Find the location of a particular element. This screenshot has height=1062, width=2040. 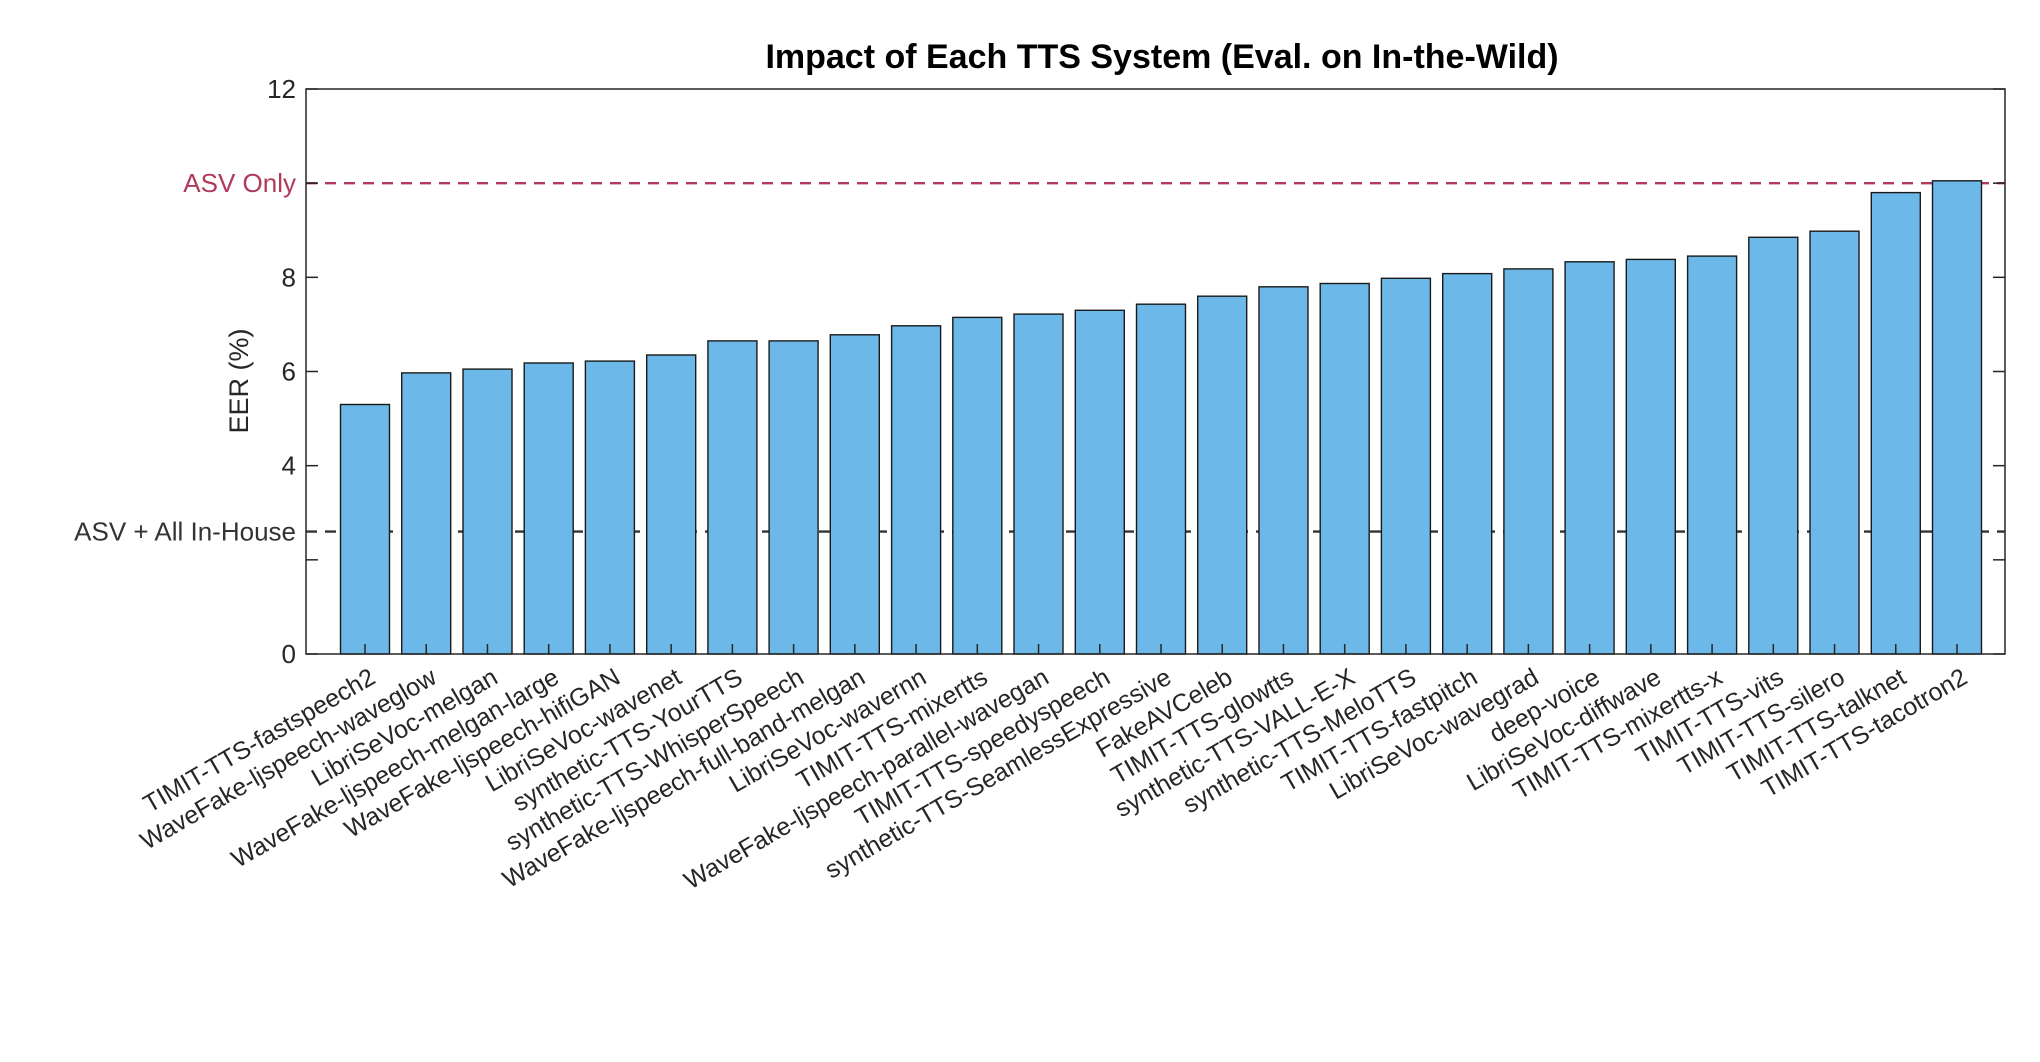

y-tick-label-6: 6 is located at coordinates (289, 372).